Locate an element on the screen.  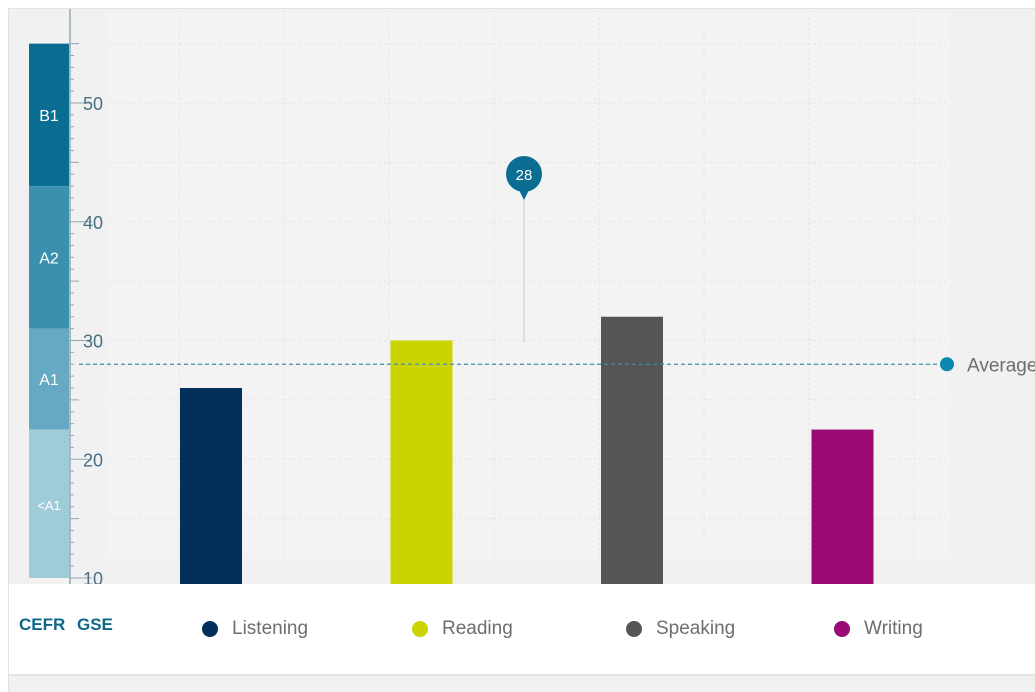
average-marker is located at coordinates (947, 364).